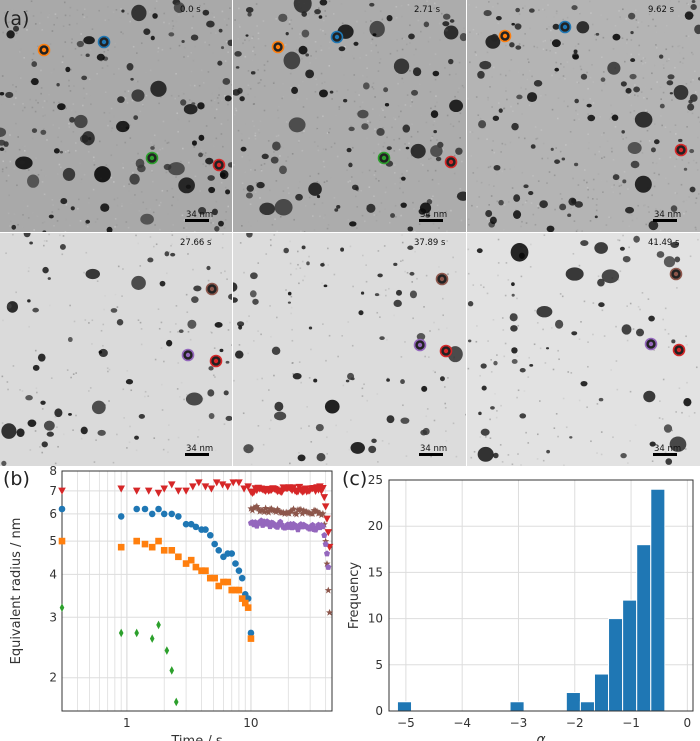  Describe the element at coordinates (250, 723) in the screenshot. I see `x-tick-label: 10` at that location.